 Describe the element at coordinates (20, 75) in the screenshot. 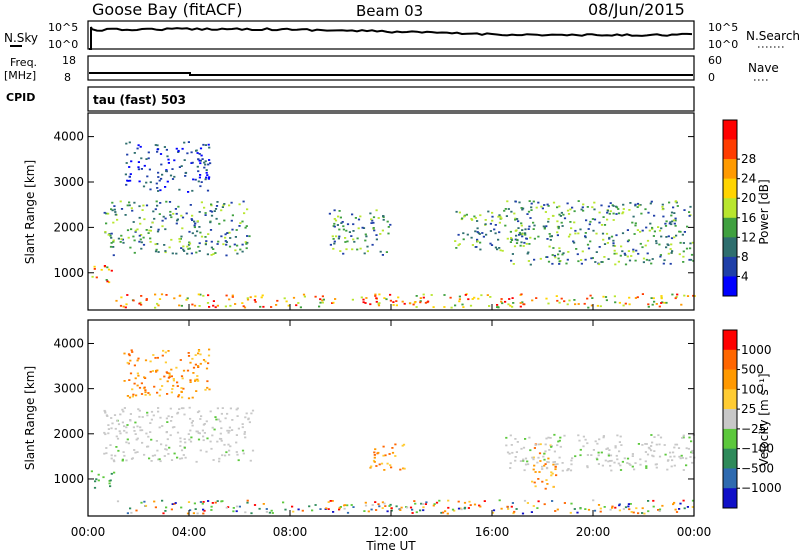

I see `freq-unit-label: [MHz]` at that location.